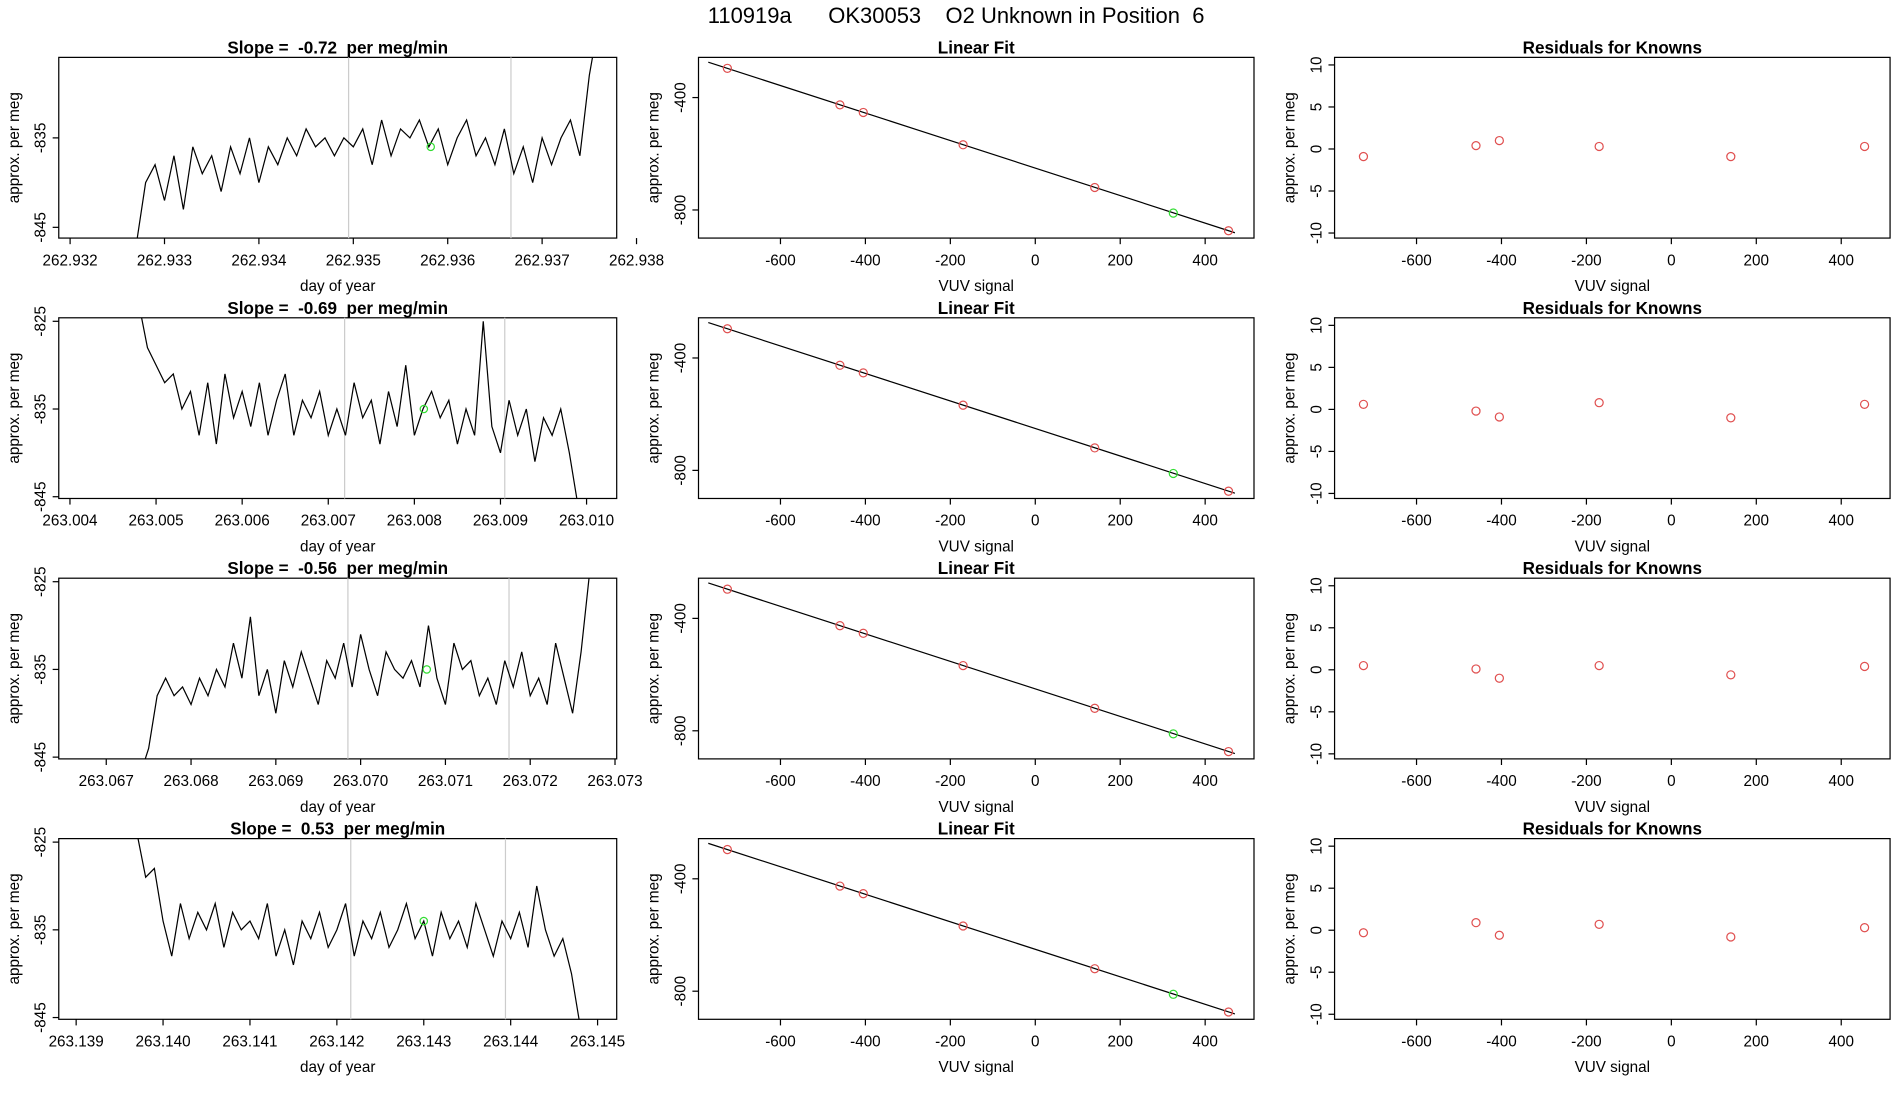 The height and width of the screenshot is (1100, 1900). Describe the element at coordinates (680, 97) in the screenshot. I see `y-tick-label: -400` at that location.